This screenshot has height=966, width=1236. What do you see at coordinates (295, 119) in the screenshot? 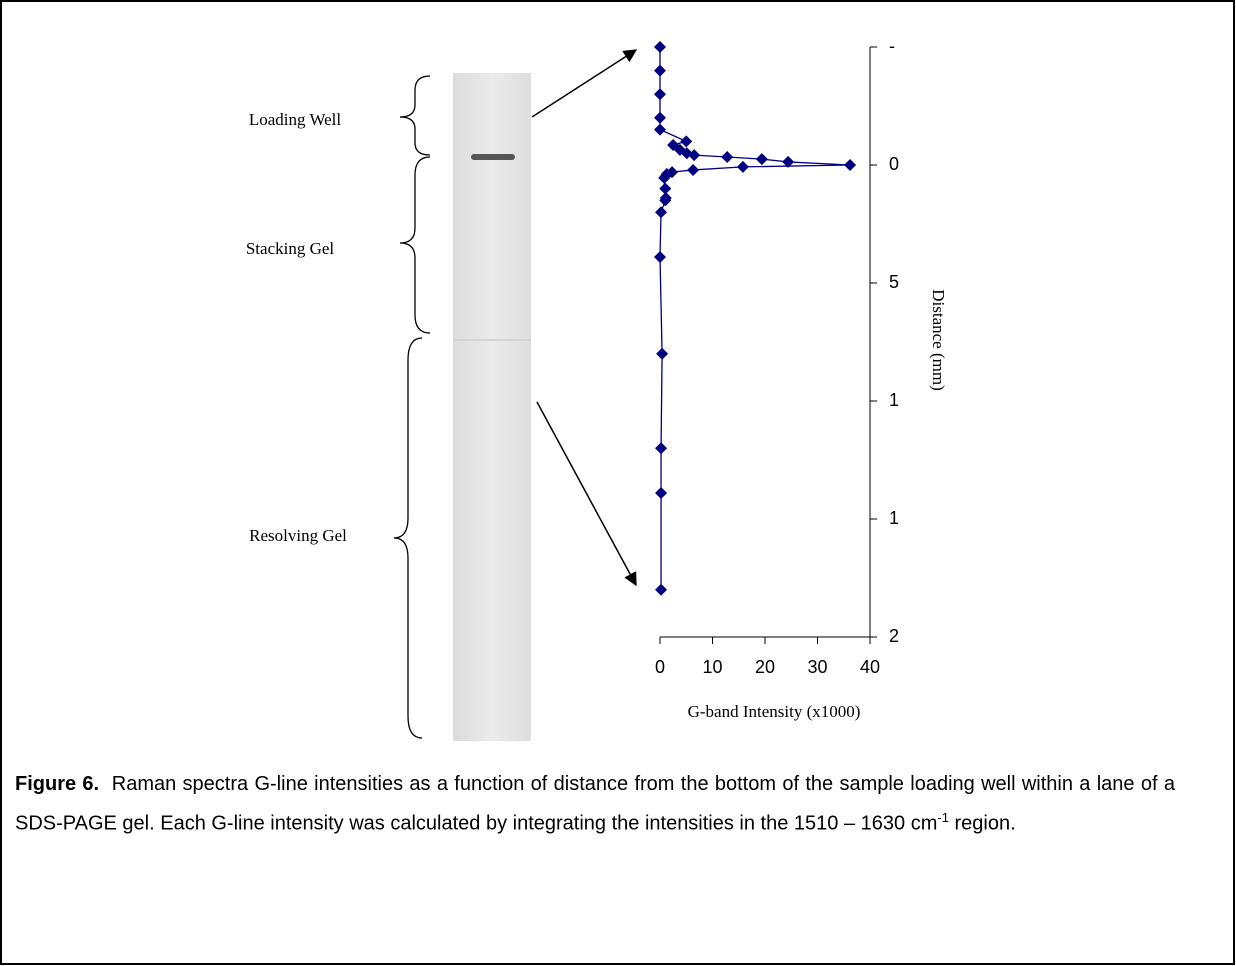
I see `gel-label: Loading Well` at bounding box center [295, 119].